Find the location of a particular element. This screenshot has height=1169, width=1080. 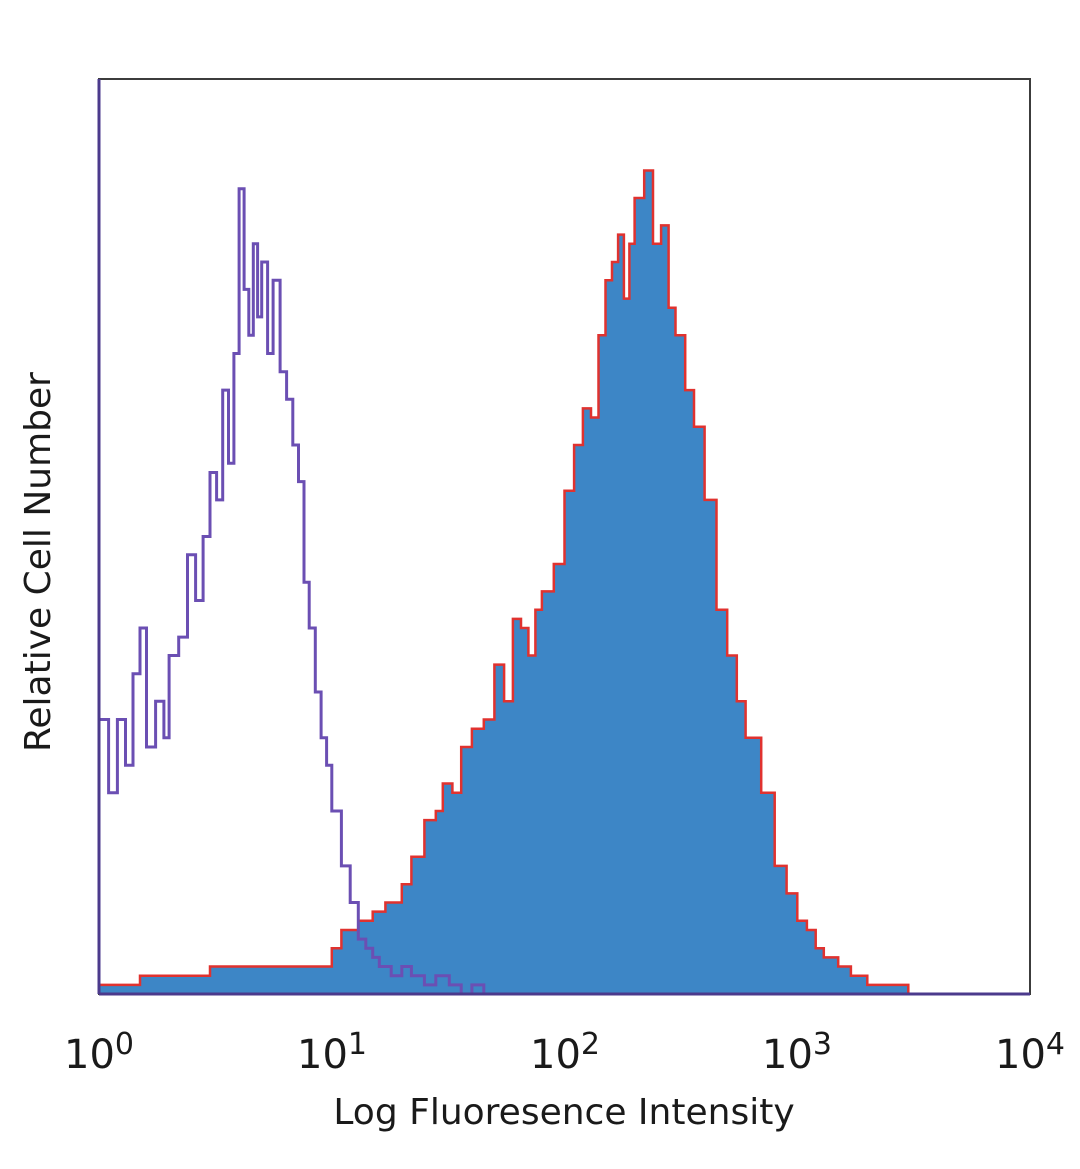

x-axis-title: Log Fluoresence Intensity is located at coordinates (563, 1112).